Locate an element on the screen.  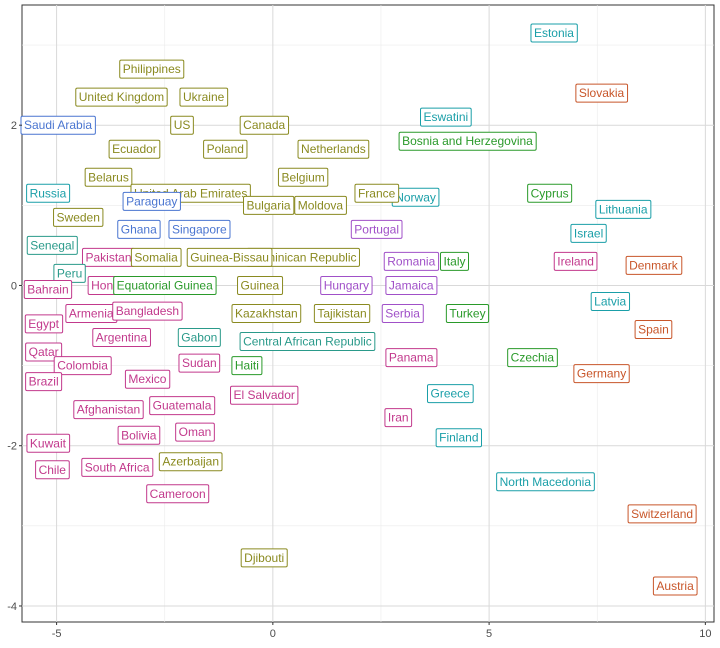
point-label-text: Afghanistan is located at coordinates (108, 410).